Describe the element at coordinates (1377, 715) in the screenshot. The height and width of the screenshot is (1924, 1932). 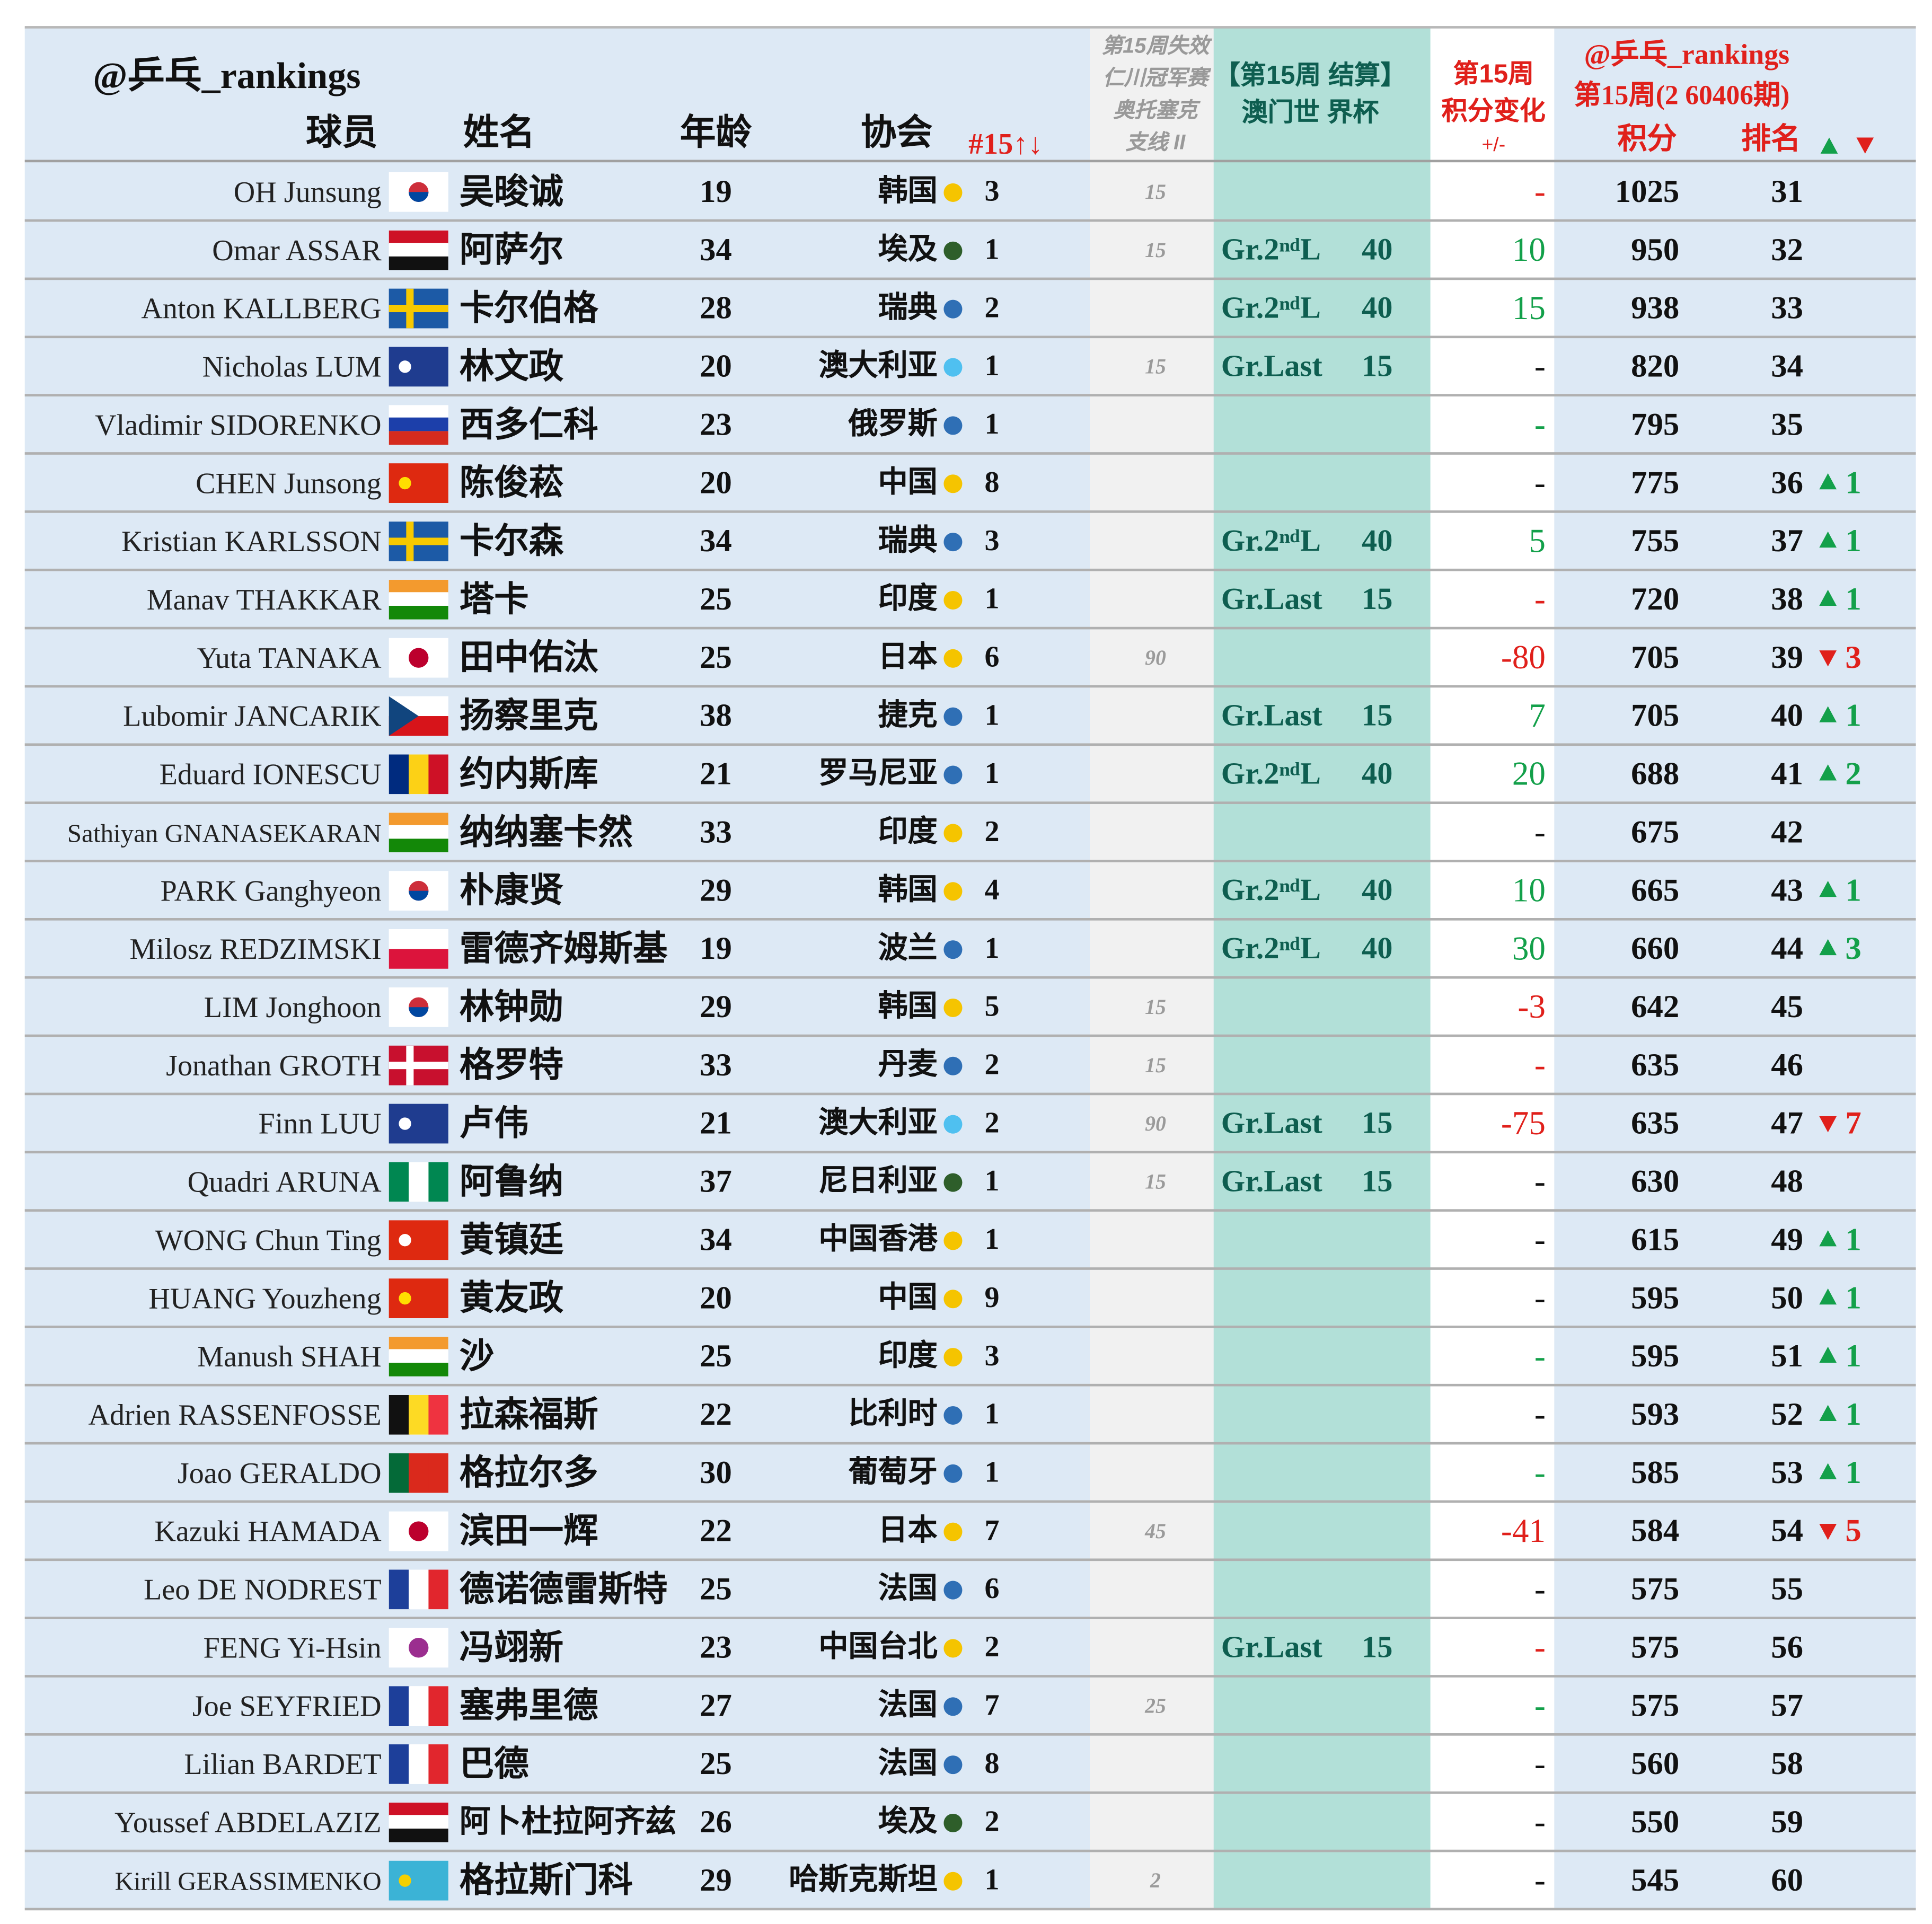
I see `result-points: 15` at that location.